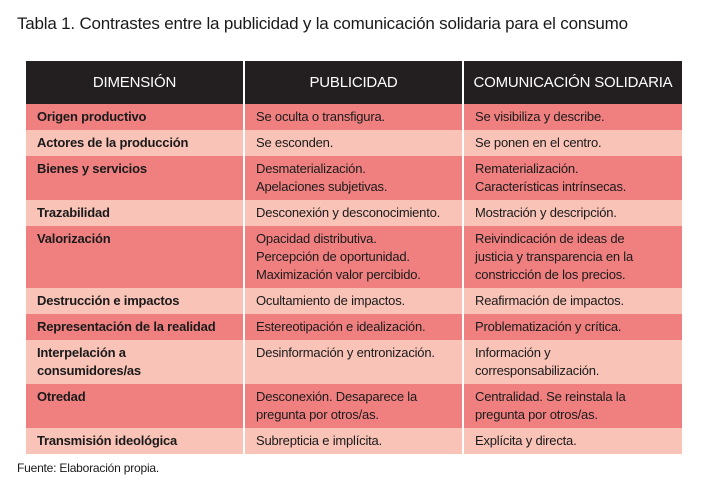  Describe the element at coordinates (135, 117) in the screenshot. I see `cell-dimension: Origen productivo` at that location.